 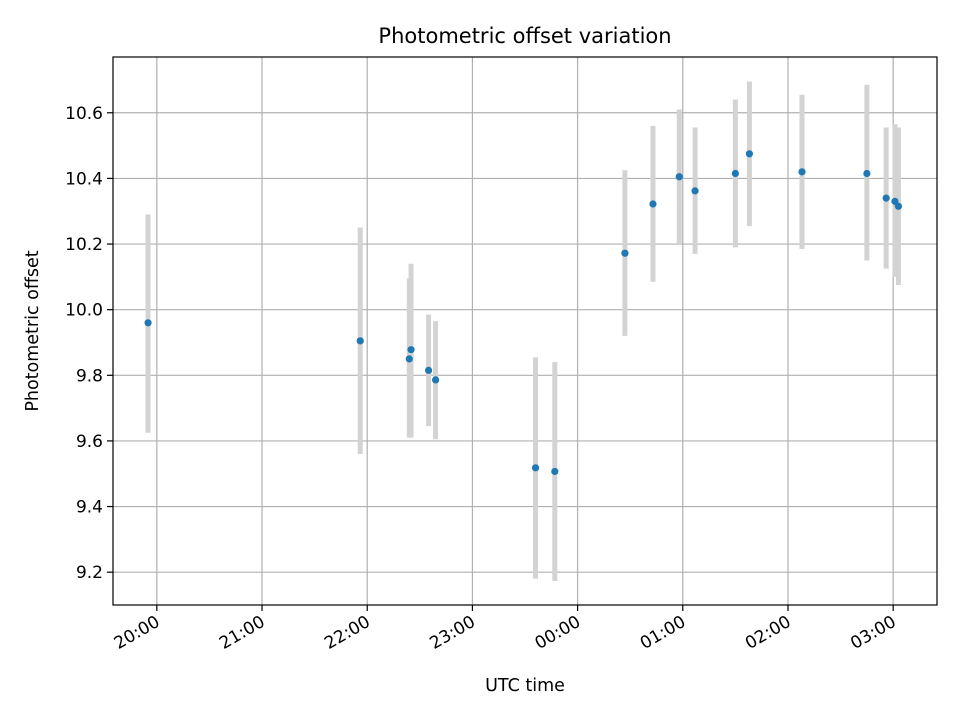 What do you see at coordinates (84, 311) in the screenshot?
I see `y-tick-label: 10.0` at bounding box center [84, 311].